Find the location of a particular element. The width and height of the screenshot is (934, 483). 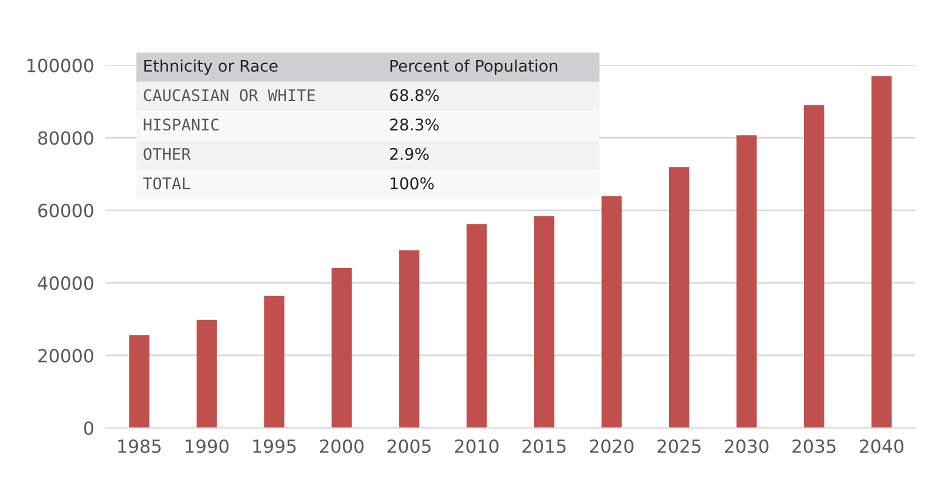

x-tick-label: 2020 is located at coordinates (612, 446).